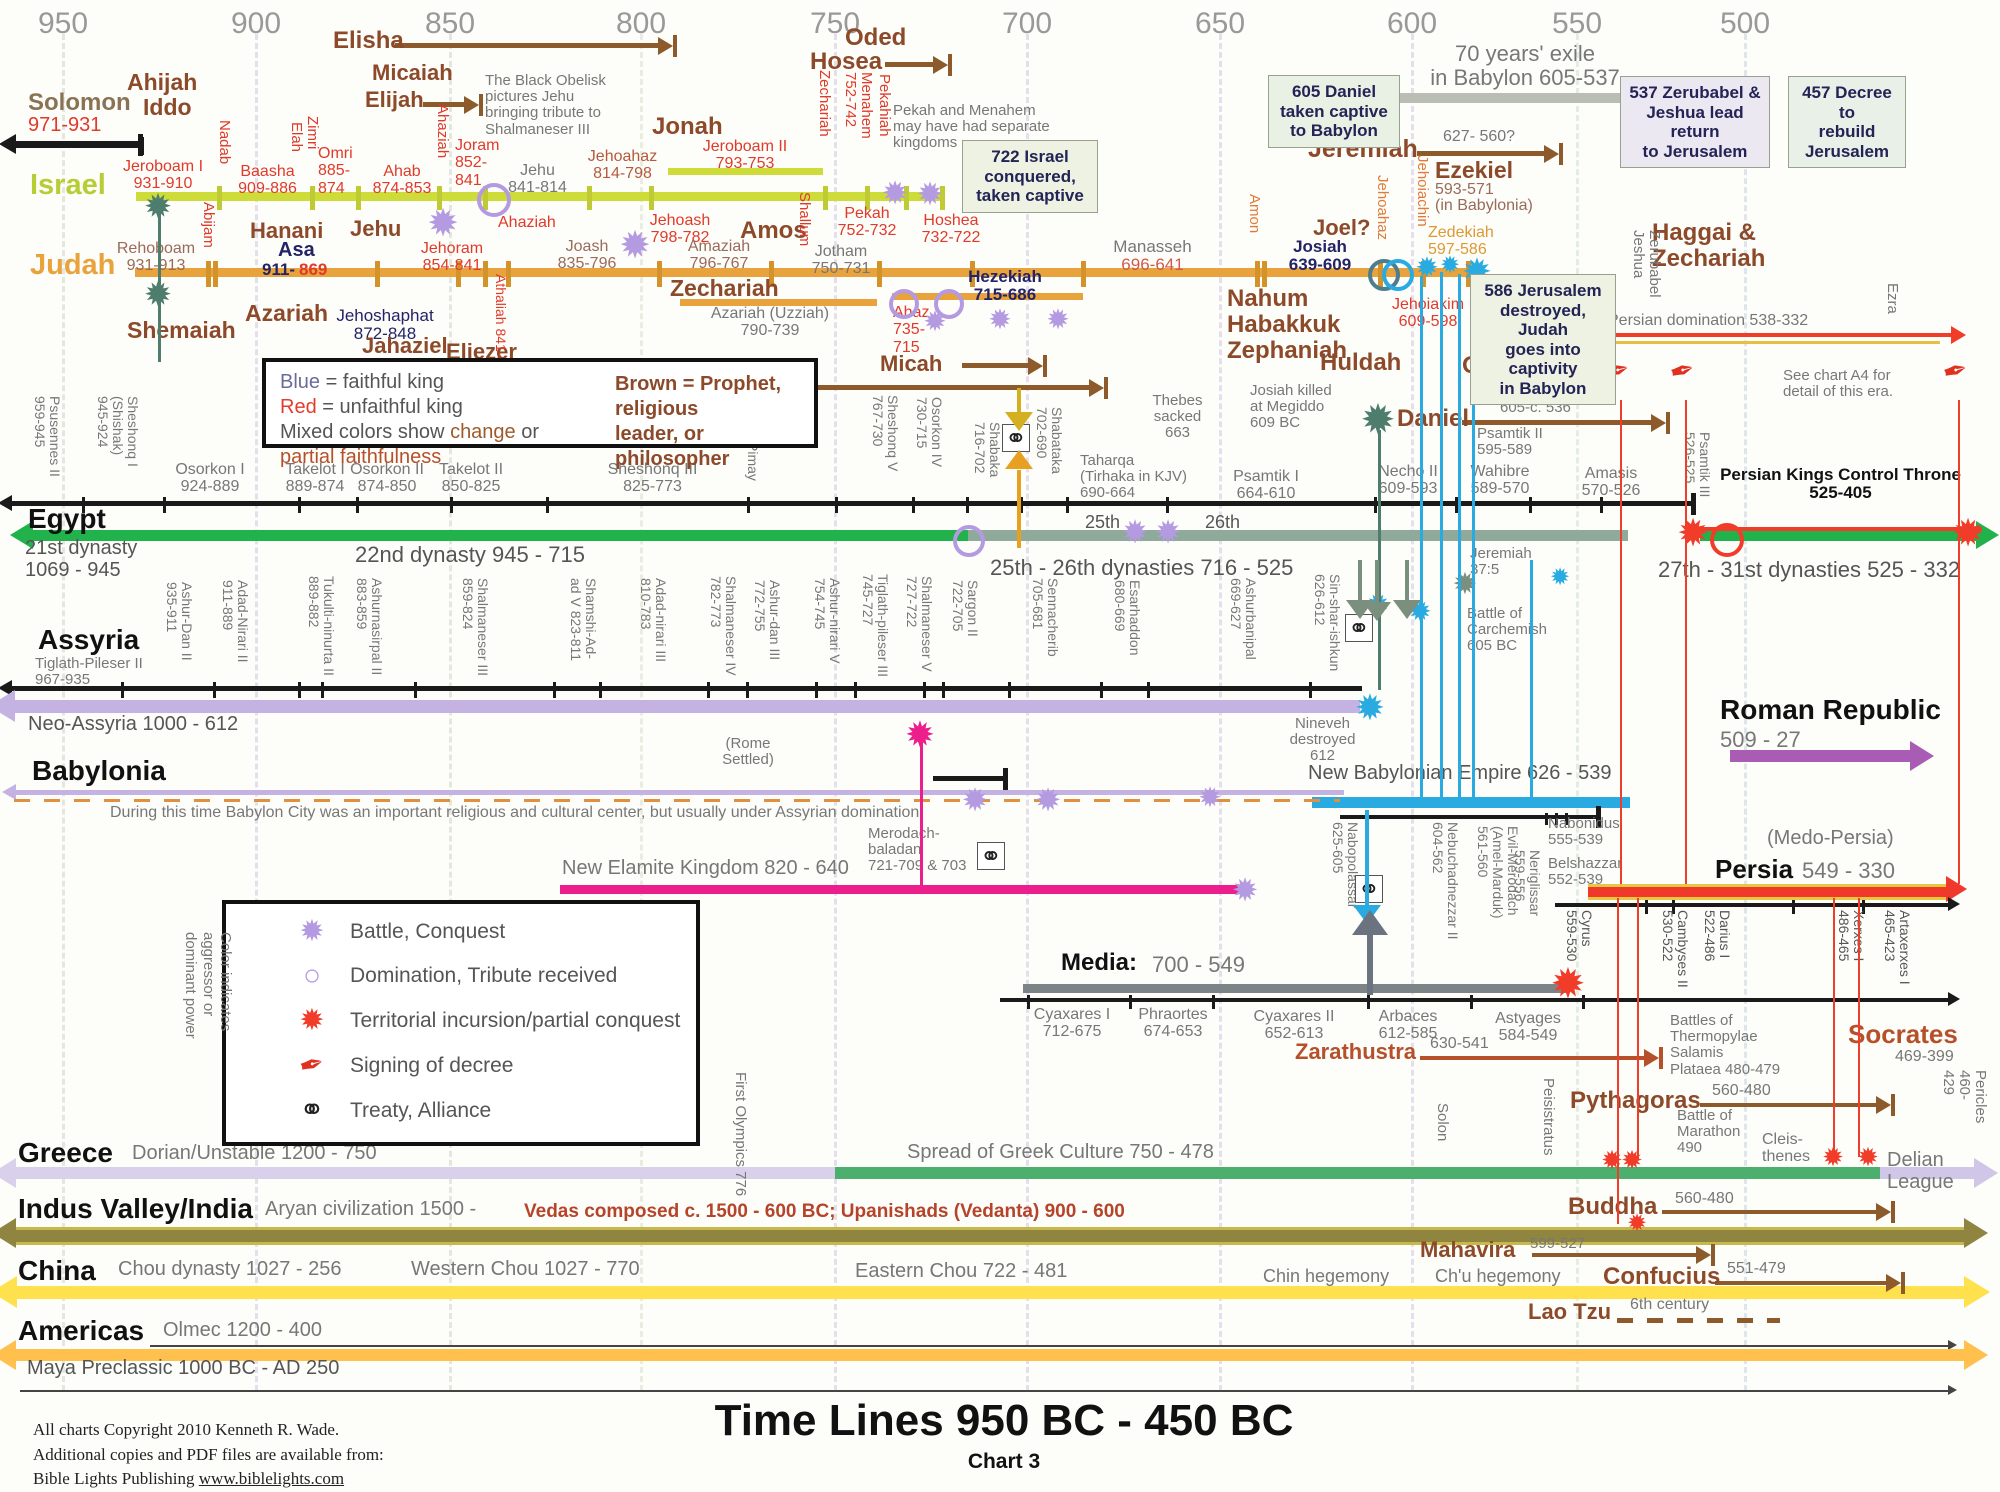 This screenshot has height=1492, width=2000. Describe the element at coordinates (402, 180) in the screenshot. I see `timeline-label: Ahab 874-853` at that location.